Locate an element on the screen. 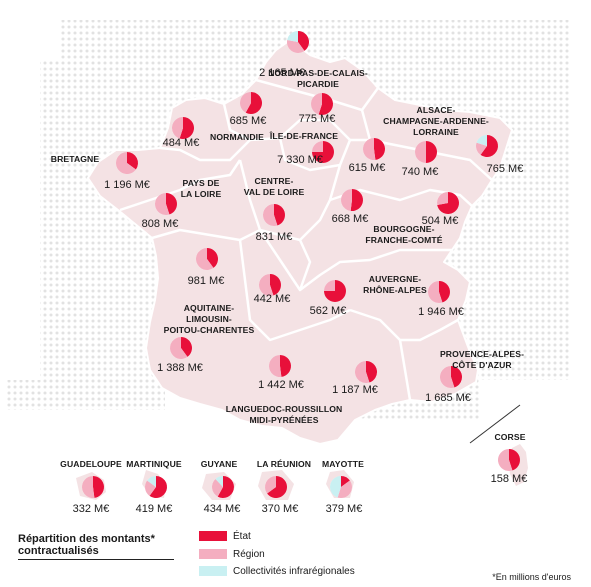 The image size is (591, 587). legend-title: Répartition des montants* contractualisés is located at coordinates (86, 545).